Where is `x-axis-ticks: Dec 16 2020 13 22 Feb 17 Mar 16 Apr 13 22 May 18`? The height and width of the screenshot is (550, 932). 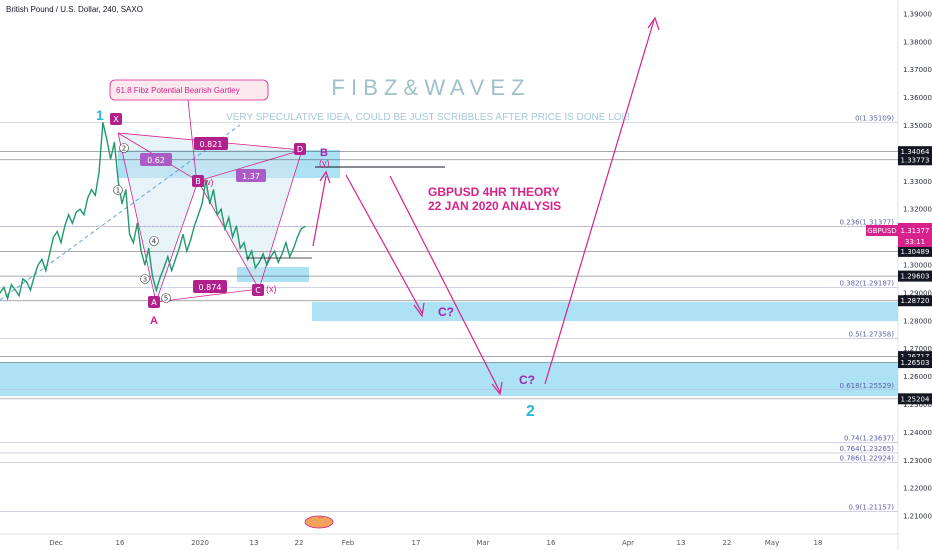
x-axis-ticks: Dec 16 2020 13 22 Feb 17 Mar 16 Apr 13 22 May 18 is located at coordinates (435, 543).